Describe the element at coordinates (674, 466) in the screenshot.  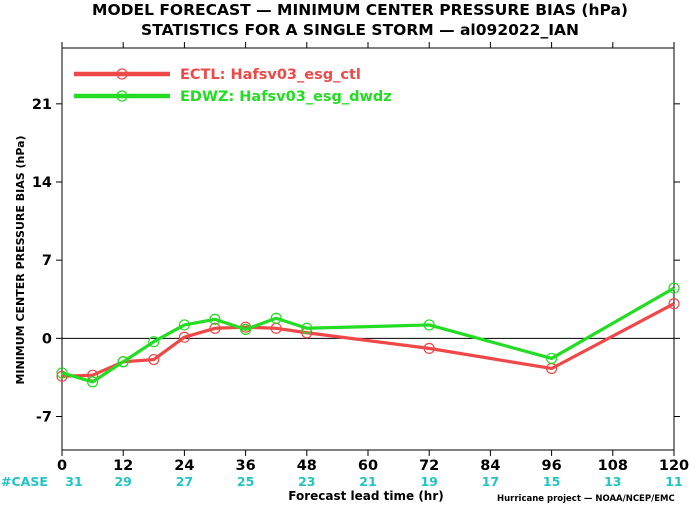
I see `x-tick-label: 120` at that location.